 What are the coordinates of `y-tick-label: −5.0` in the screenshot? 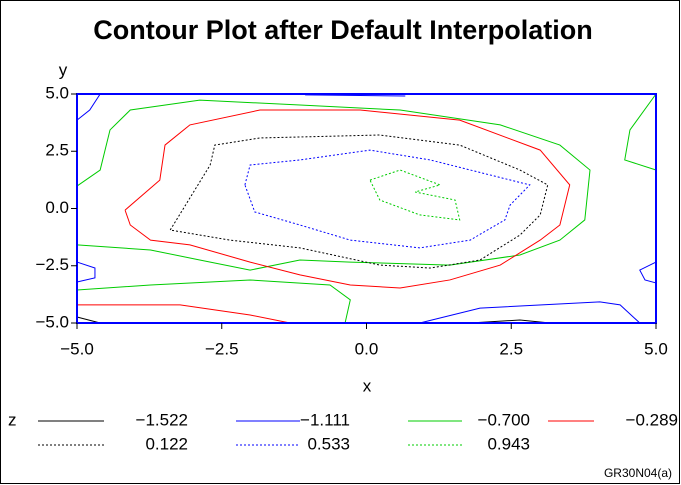 It's located at (52, 321).